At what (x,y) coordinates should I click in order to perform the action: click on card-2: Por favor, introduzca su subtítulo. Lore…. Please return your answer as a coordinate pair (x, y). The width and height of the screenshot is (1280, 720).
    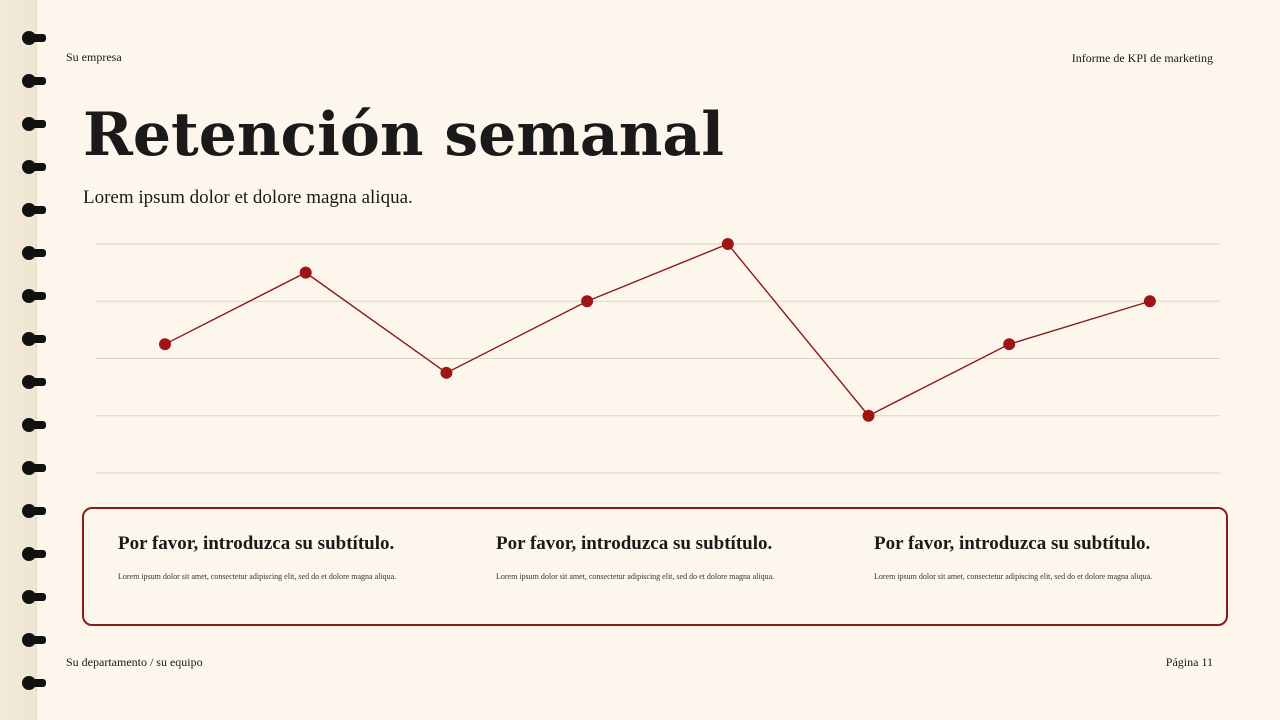
    Looking at the image, I should click on (676, 557).